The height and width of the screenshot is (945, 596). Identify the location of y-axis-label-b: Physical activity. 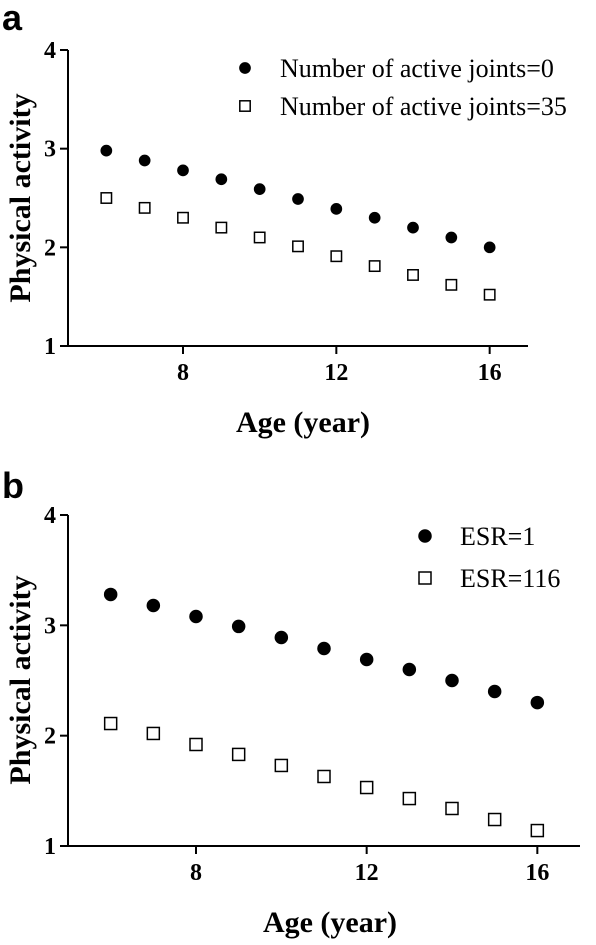
(20, 679).